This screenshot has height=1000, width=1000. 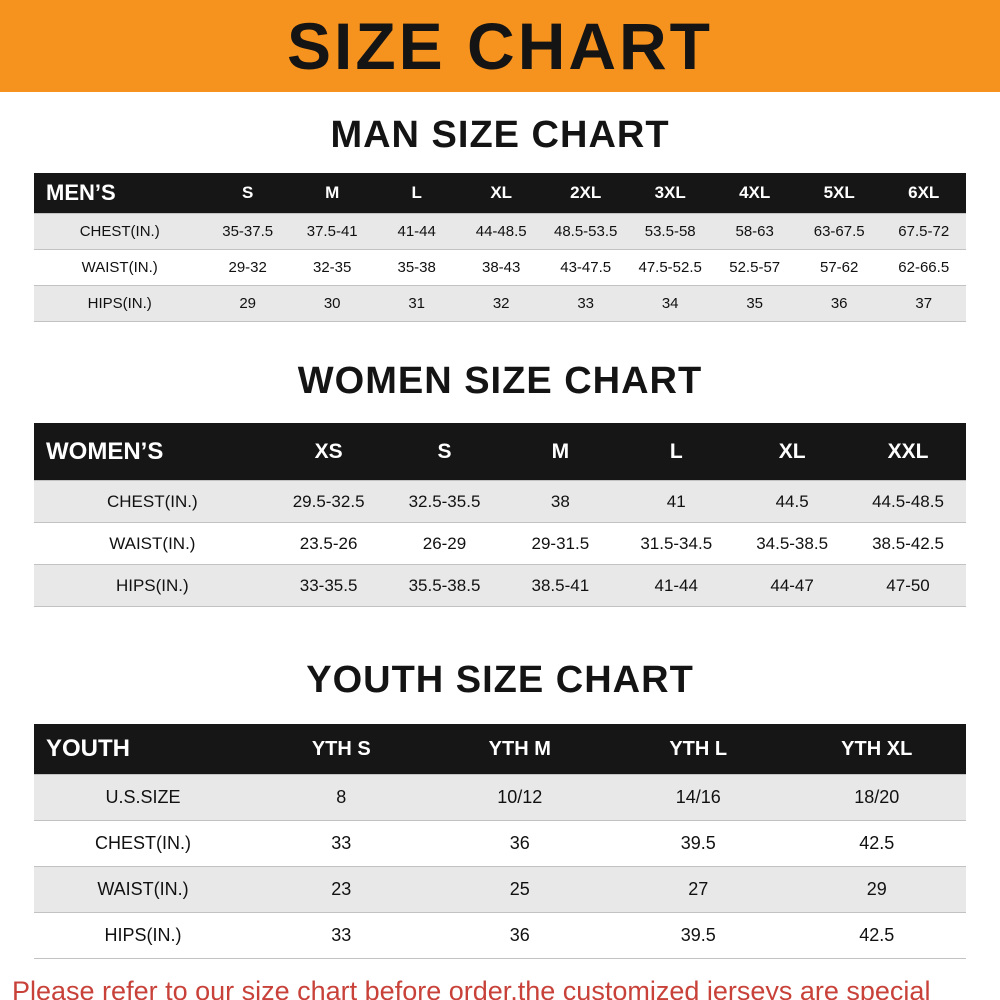 What do you see at coordinates (332, 267) in the screenshot?
I see `size-cell: 32-35` at bounding box center [332, 267].